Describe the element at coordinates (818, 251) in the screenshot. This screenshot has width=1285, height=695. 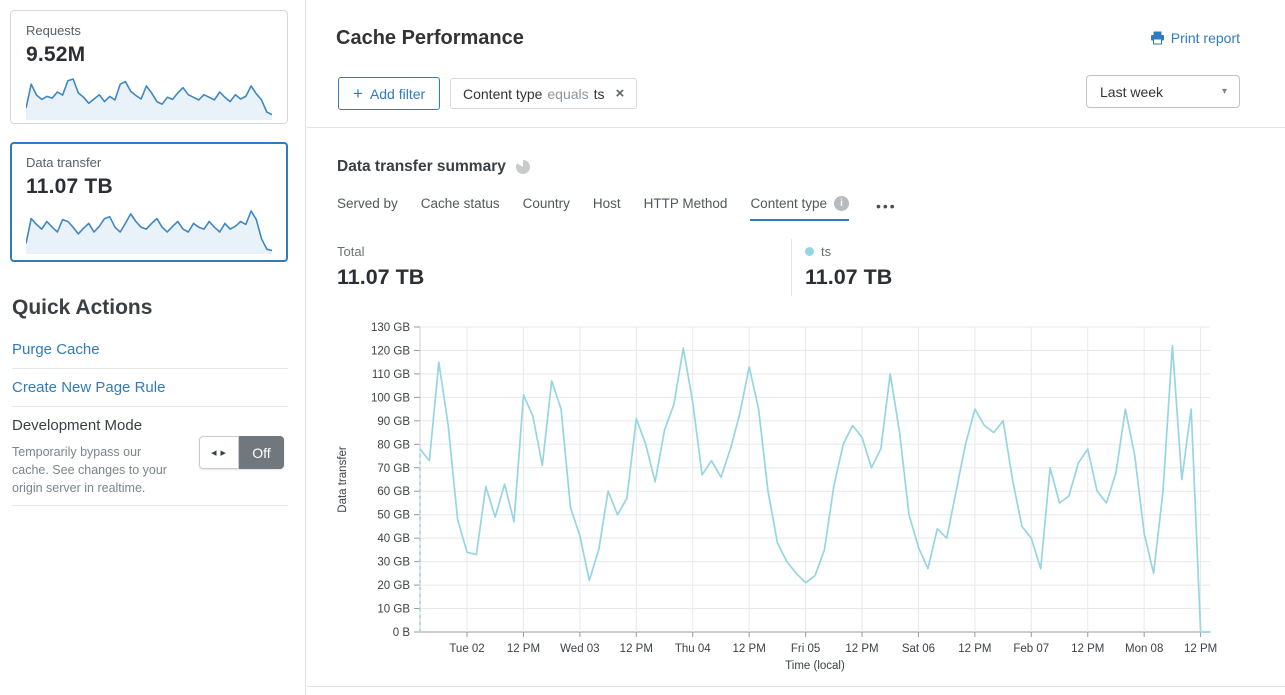
I see `legend-item-ts: ts` at that location.